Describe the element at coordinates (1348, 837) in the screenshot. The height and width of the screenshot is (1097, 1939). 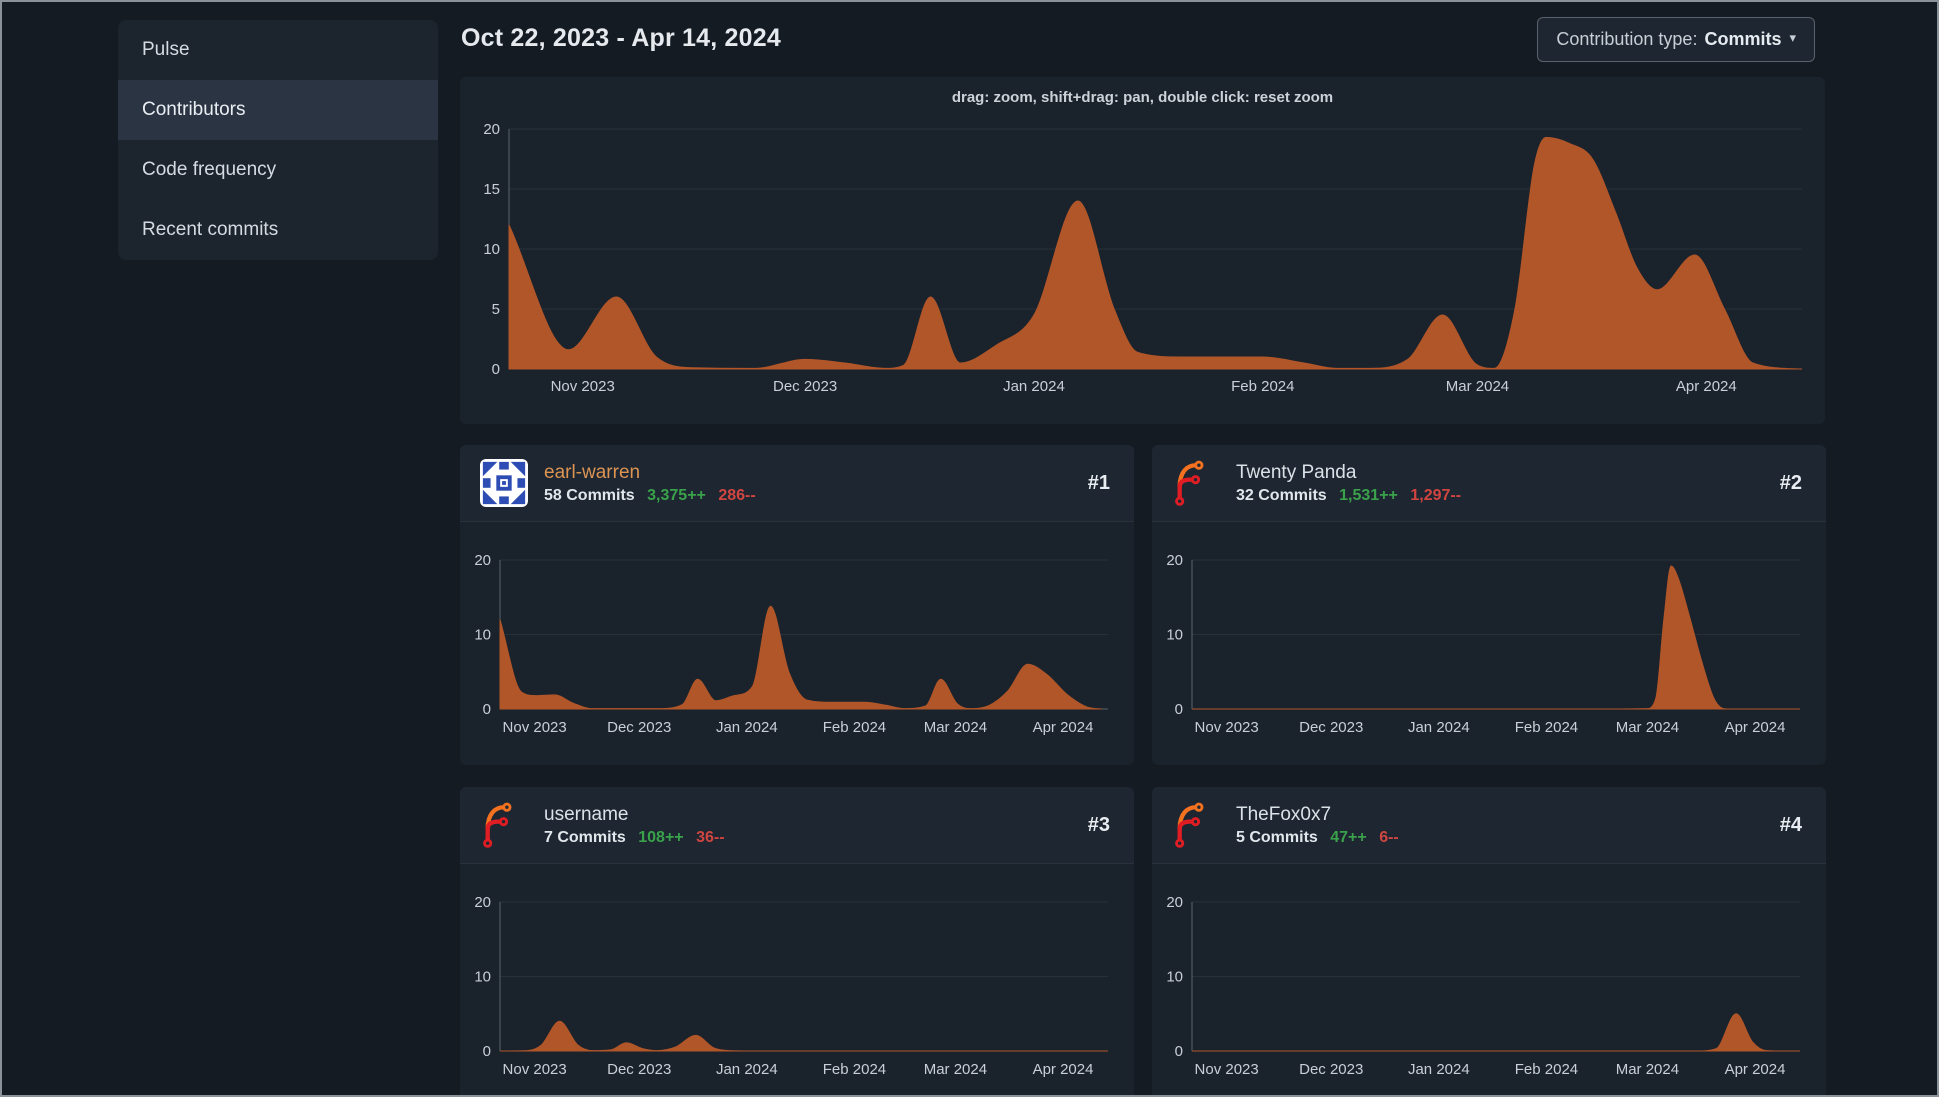
I see `additions-count: 47++` at that location.